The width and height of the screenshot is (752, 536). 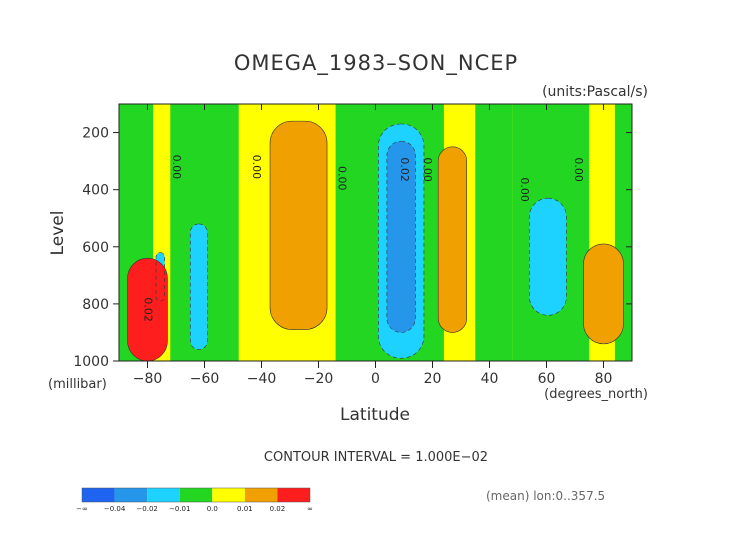 What do you see at coordinates (319, 379) in the screenshot?
I see `x-tick-label: −20` at bounding box center [319, 379].